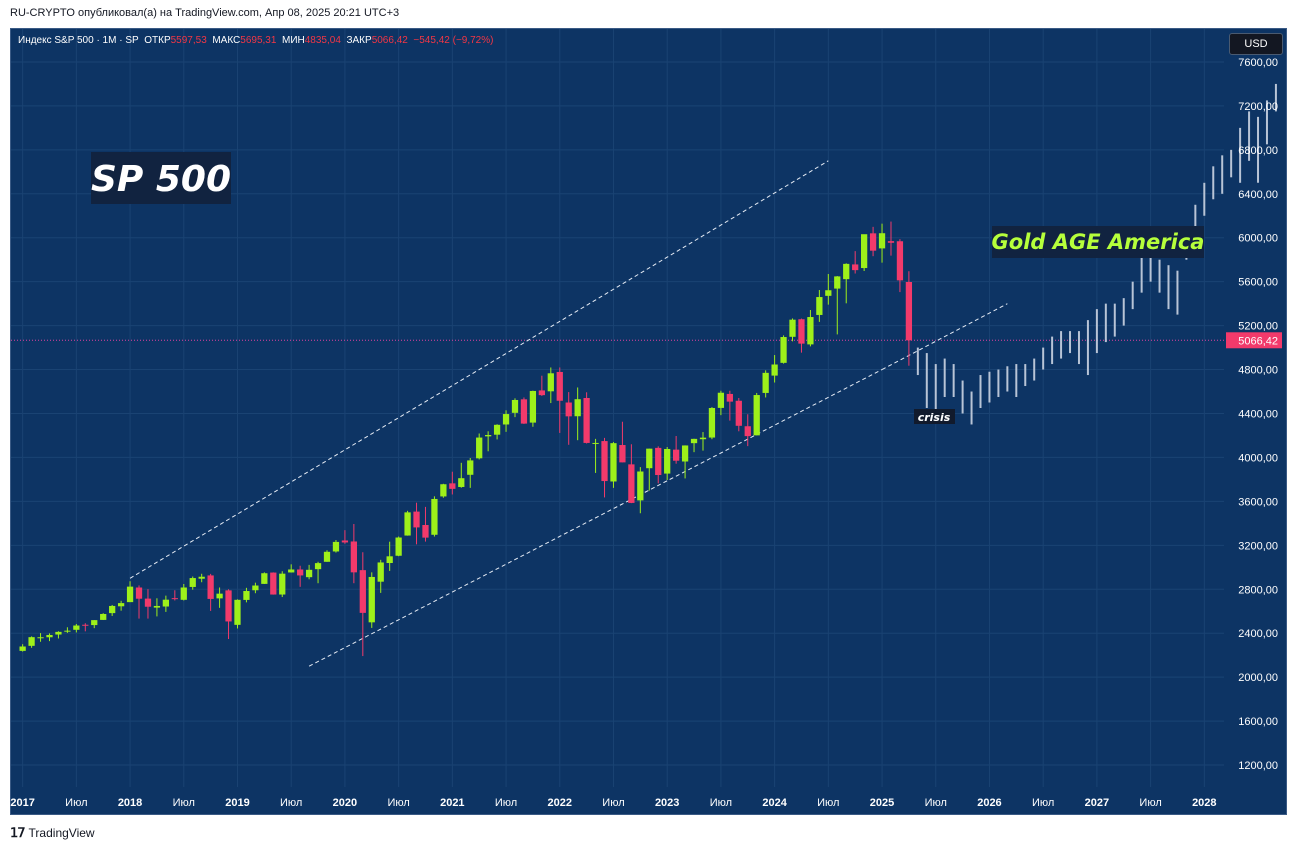 The image size is (1298, 851). Describe the element at coordinates (453, 40) in the screenshot. I see `change-value: −545,42 (−9,72%)` at that location.